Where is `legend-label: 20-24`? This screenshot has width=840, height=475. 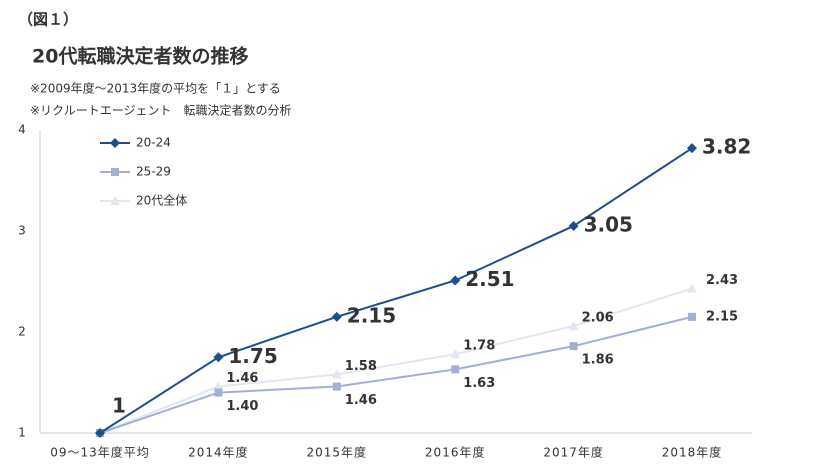
legend-label: 20-24 is located at coordinates (153, 143).